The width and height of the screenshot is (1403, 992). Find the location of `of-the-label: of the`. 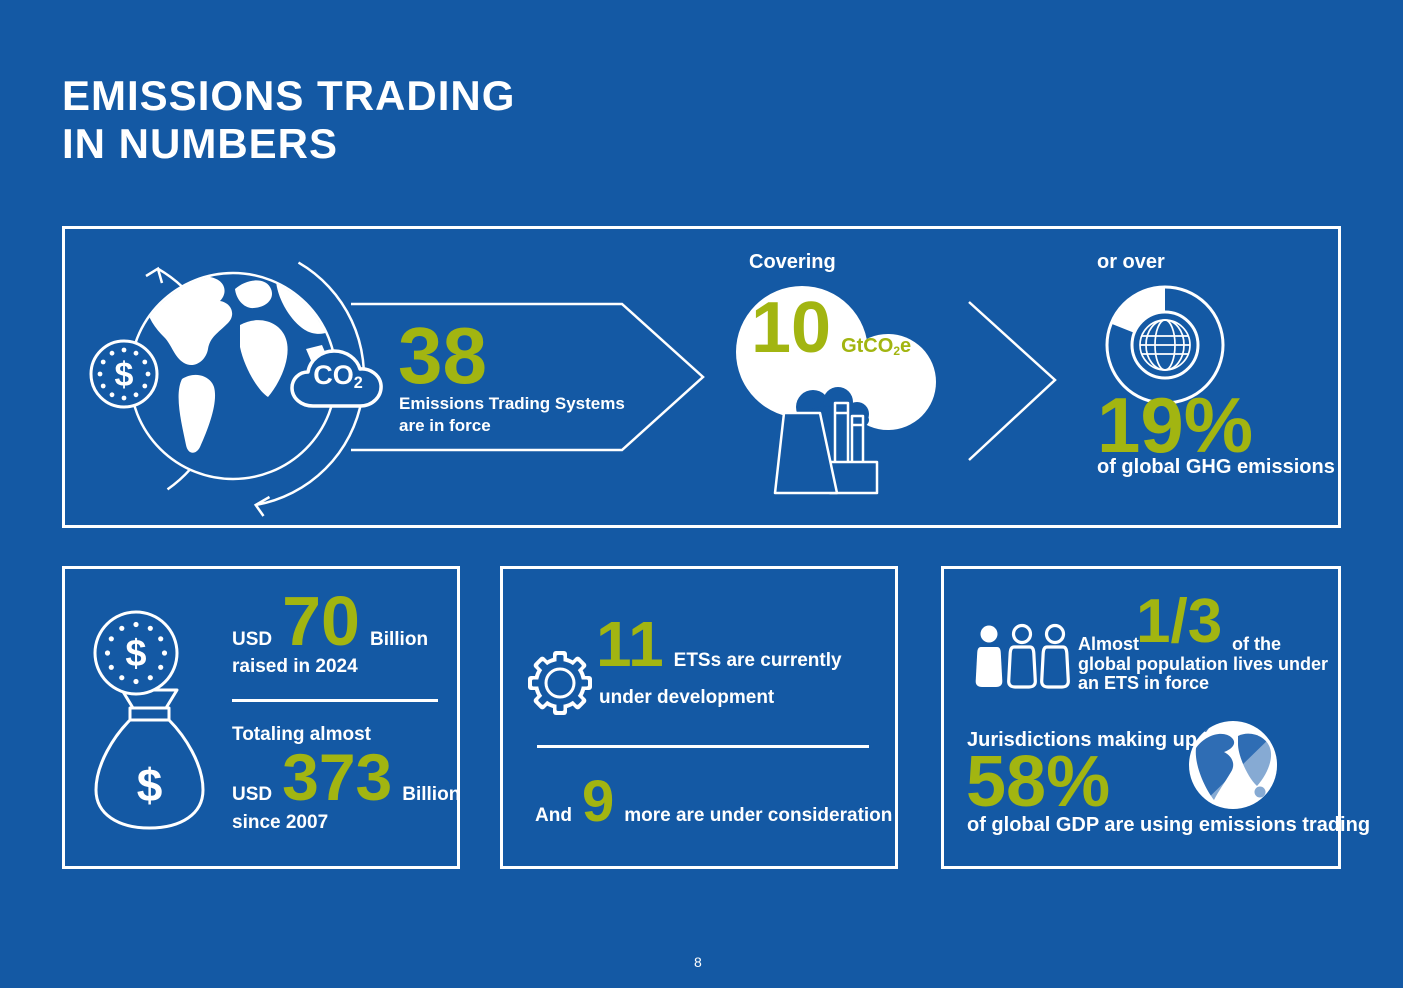

of-the-label: of the is located at coordinates (1256, 644).